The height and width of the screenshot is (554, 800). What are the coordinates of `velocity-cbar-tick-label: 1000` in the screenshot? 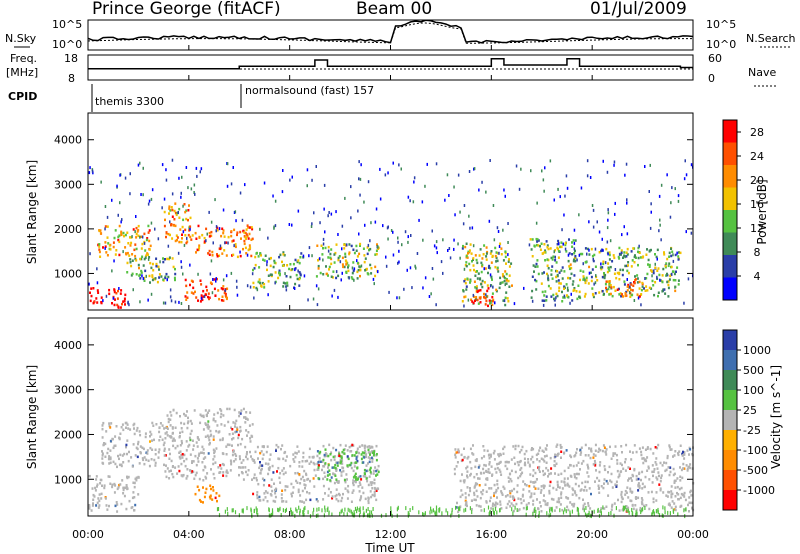 It's located at (757, 350).